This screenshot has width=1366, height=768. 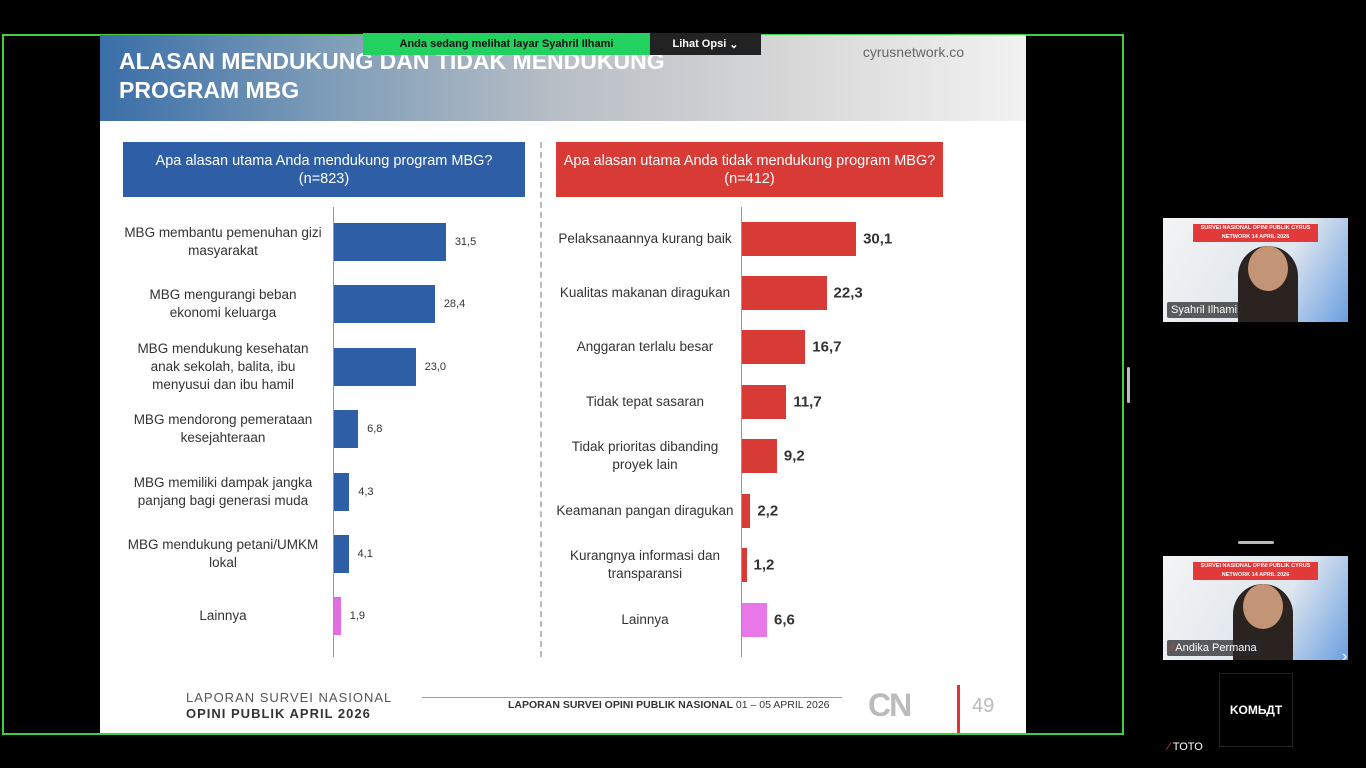 What do you see at coordinates (645, 292) in the screenshot?
I see `category-label: Kualitas makanan diragukan` at bounding box center [645, 292].